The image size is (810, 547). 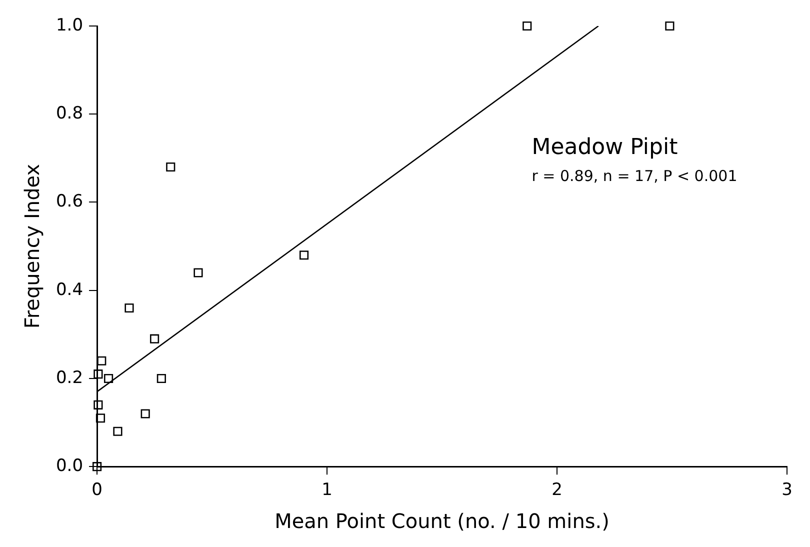 What do you see at coordinates (787, 490) in the screenshot?
I see `x-tick-label: 3` at bounding box center [787, 490].